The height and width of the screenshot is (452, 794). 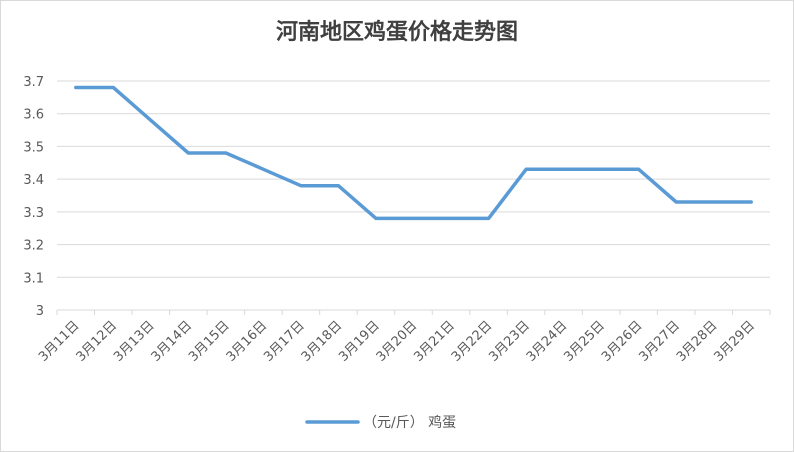 I want to click on y-tick-label: 3, so click(x=40, y=311).